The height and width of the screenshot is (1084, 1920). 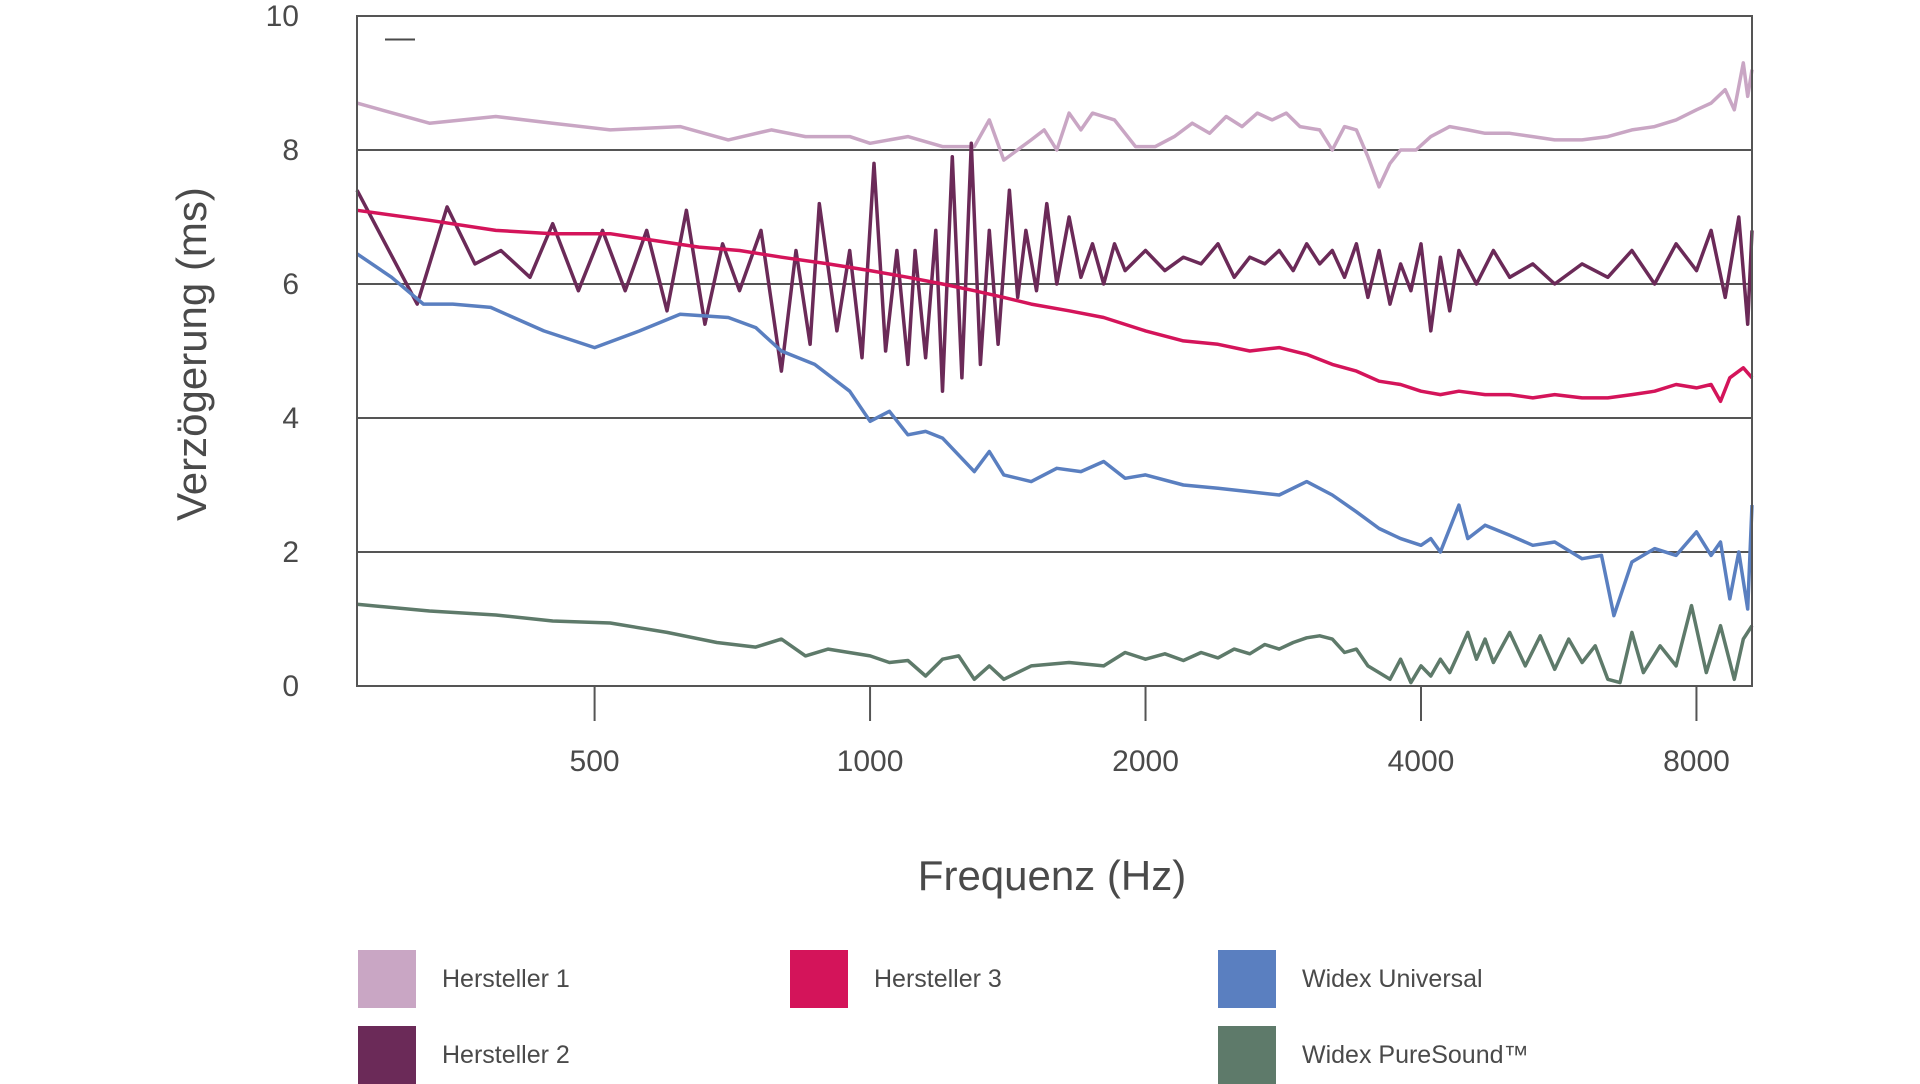 What do you see at coordinates (400, 37) in the screenshot?
I see `annotation-dash: —` at bounding box center [400, 37].